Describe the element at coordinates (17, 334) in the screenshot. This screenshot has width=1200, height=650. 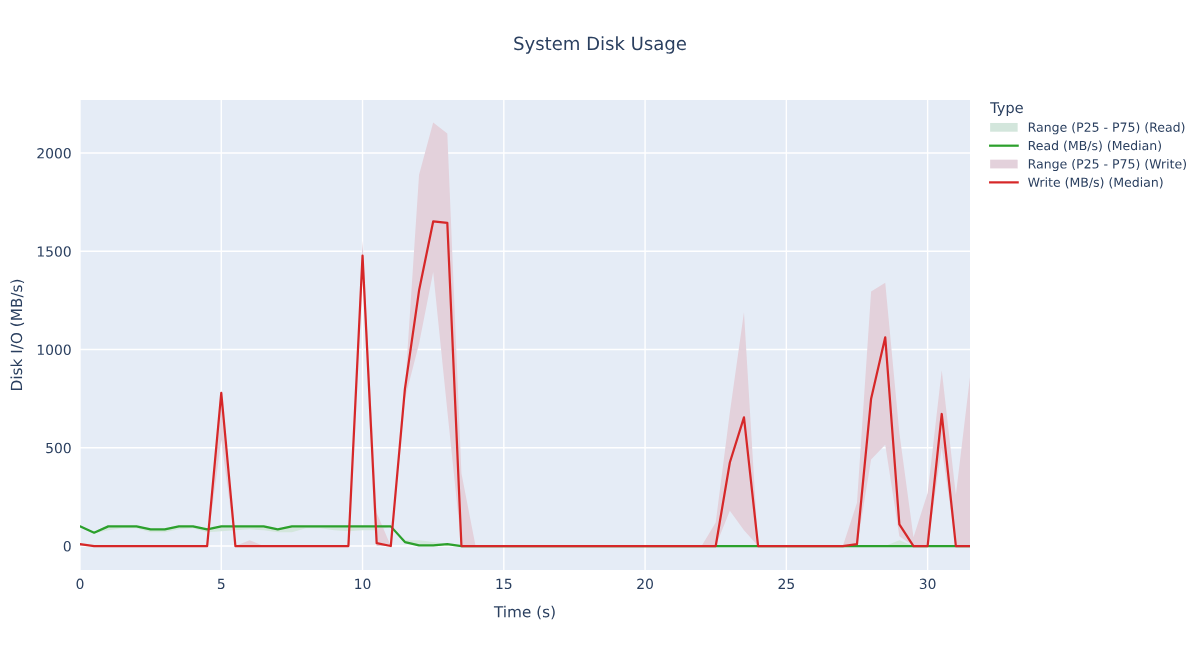
I see `y-axis-title: Disk I/O (MB/s)` at that location.